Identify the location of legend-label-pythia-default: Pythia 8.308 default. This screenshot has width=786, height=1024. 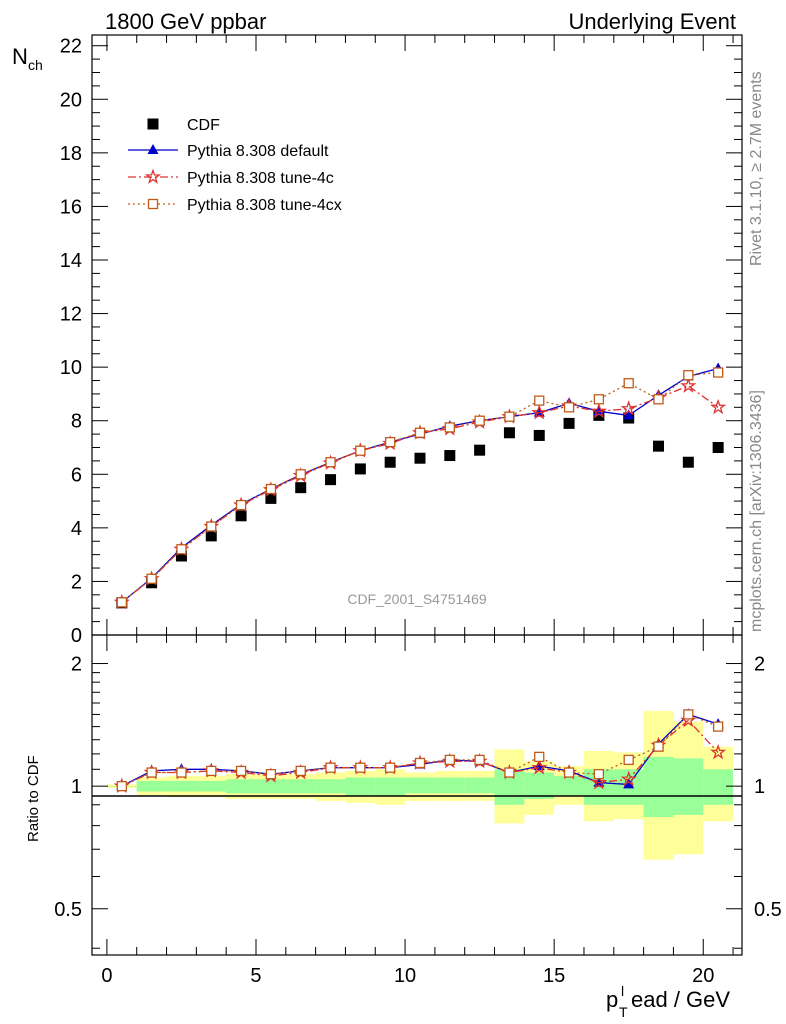
(258, 151).